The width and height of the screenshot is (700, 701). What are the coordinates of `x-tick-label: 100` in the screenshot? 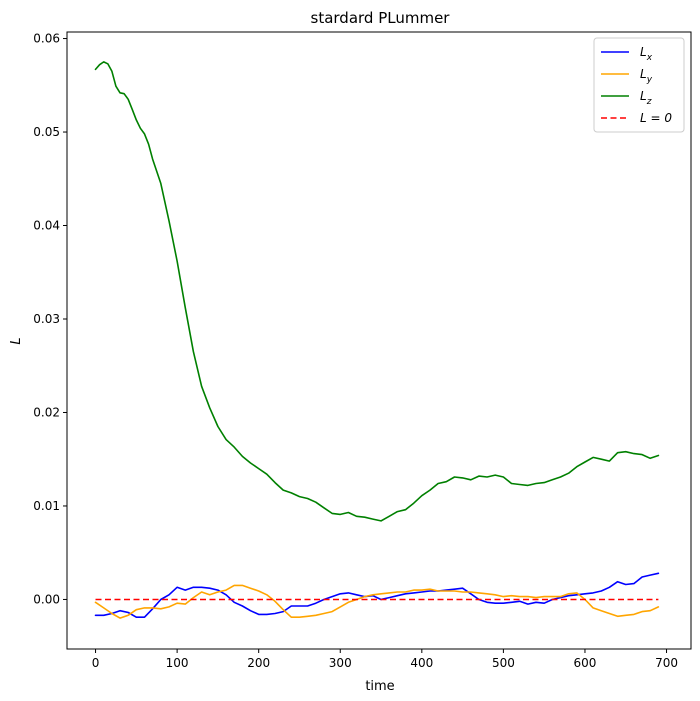 It's located at (177, 663).